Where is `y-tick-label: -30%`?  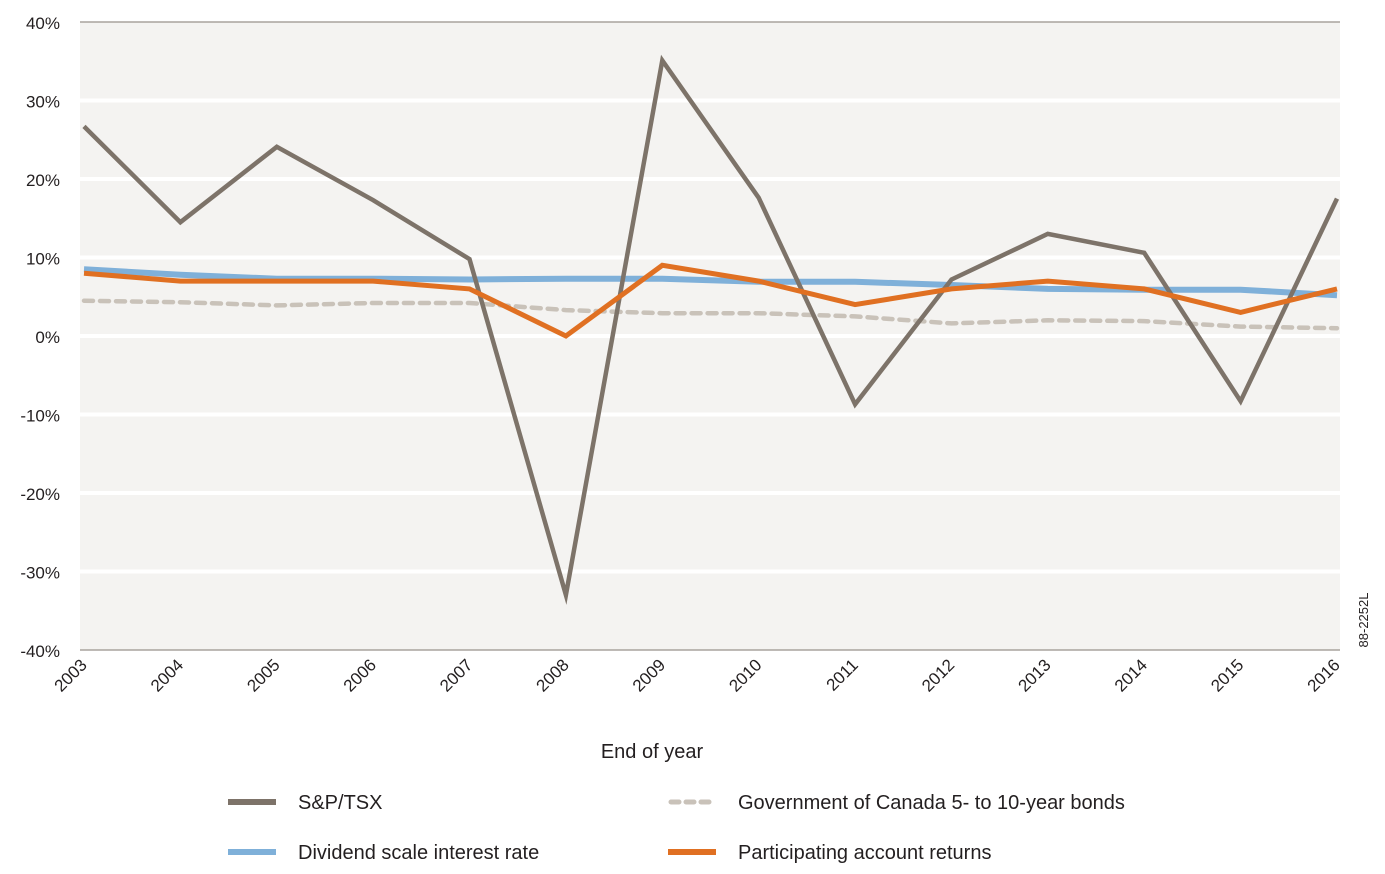 y-tick-label: -30% is located at coordinates (40, 573).